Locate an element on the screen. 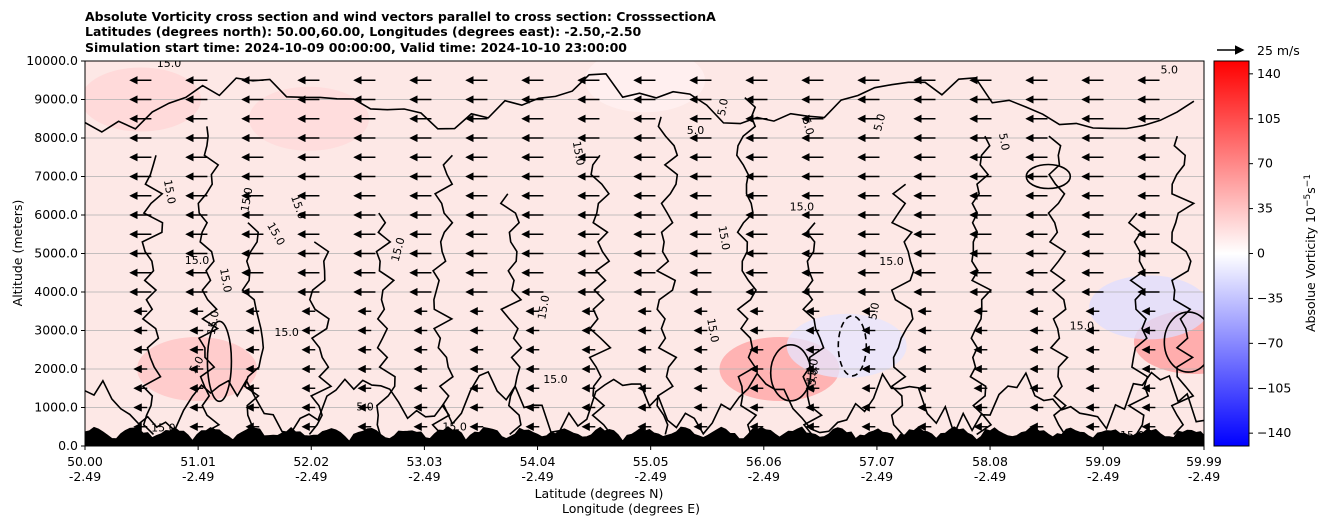 The height and width of the screenshot is (526, 1332). colorbar-tick-label: 105 is located at coordinates (1269, 118).